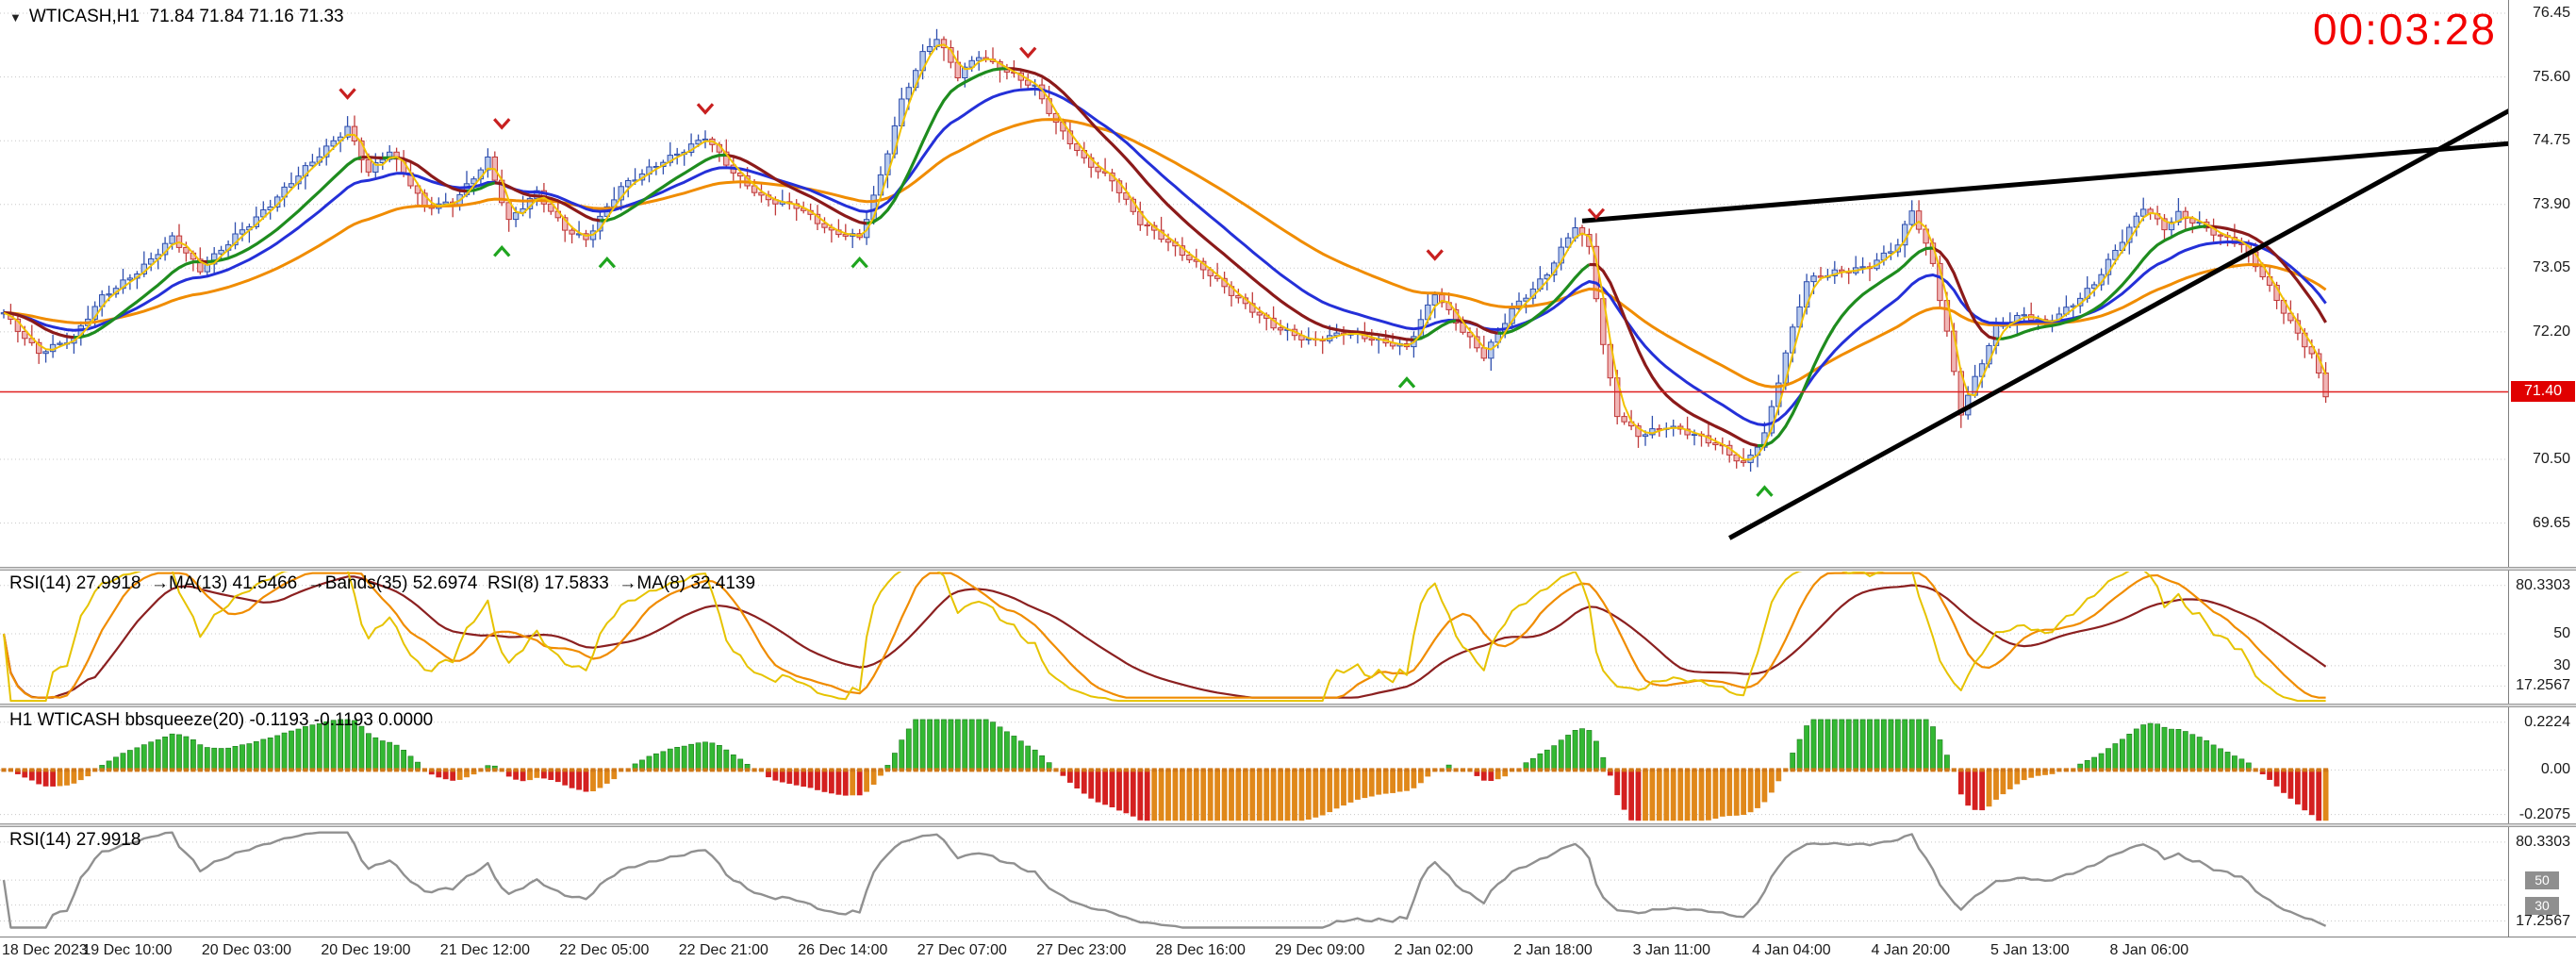  What do you see at coordinates (15, 17) in the screenshot?
I see `chart-marker-icon: ▼` at bounding box center [15, 17].